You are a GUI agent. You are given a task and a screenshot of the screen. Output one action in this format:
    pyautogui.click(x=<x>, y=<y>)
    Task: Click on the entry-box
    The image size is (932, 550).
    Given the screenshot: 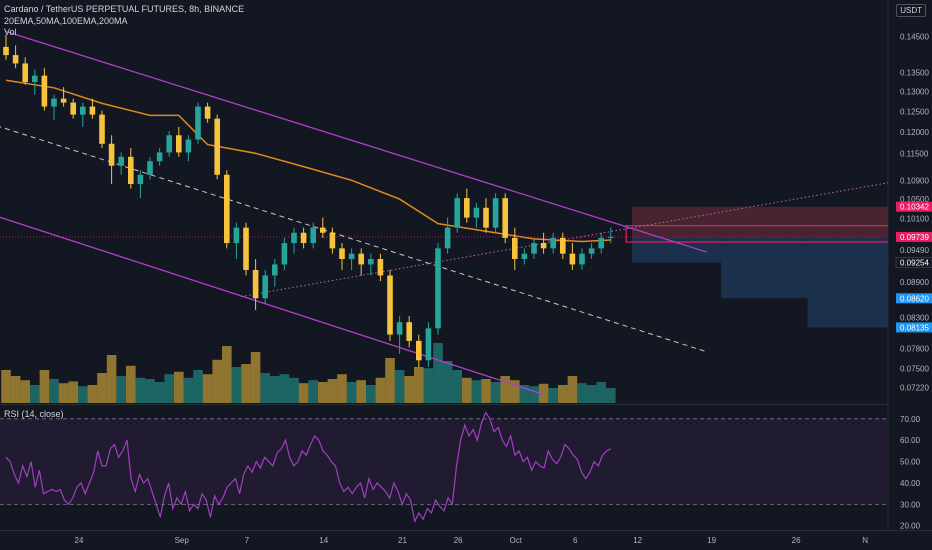 What is the action you would take?
    pyautogui.click(x=758, y=234)
    